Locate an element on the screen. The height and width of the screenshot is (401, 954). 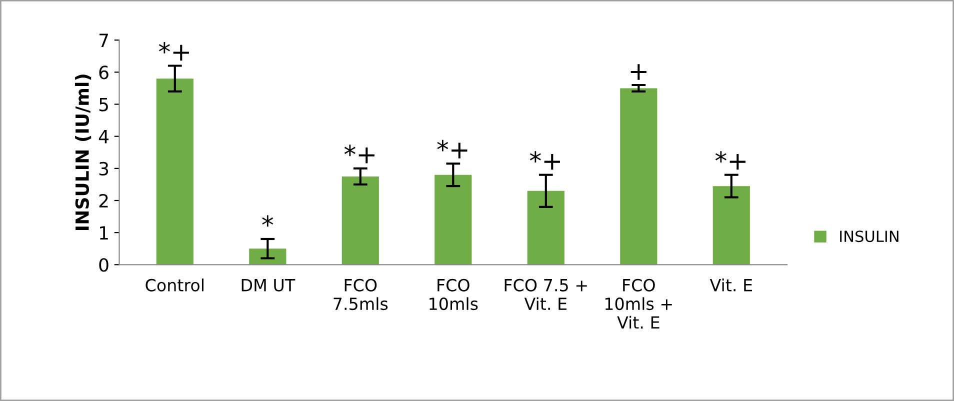
annotation: * is located at coordinates (268, 221).